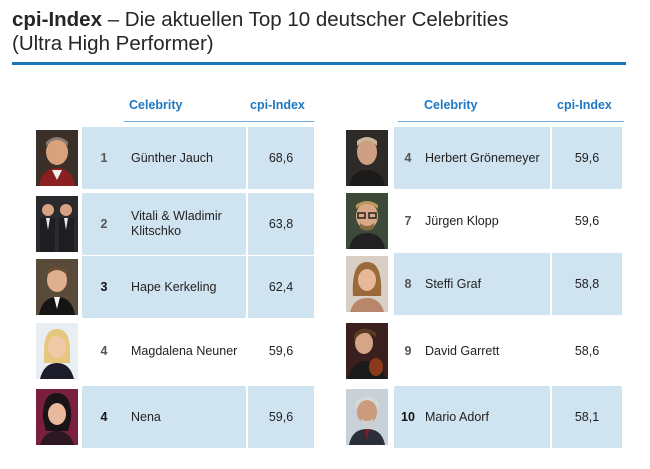 This screenshot has width=650, height=469. I want to click on dark-hair-woman-icon, so click(57, 417).